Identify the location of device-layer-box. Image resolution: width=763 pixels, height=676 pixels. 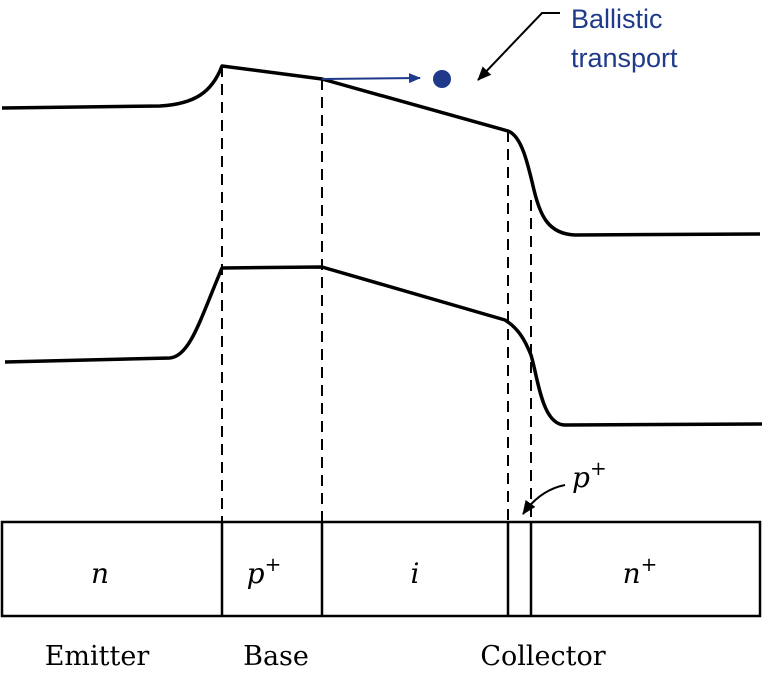
(381, 569).